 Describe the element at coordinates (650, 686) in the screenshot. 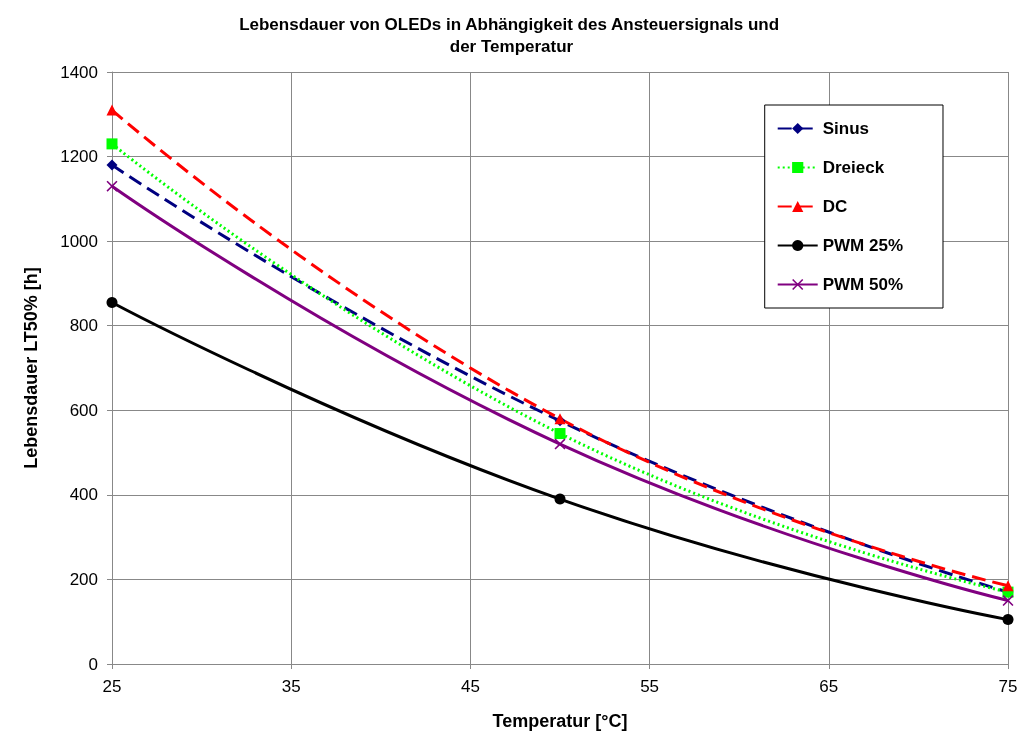

I see `x-tick-label: 55` at that location.